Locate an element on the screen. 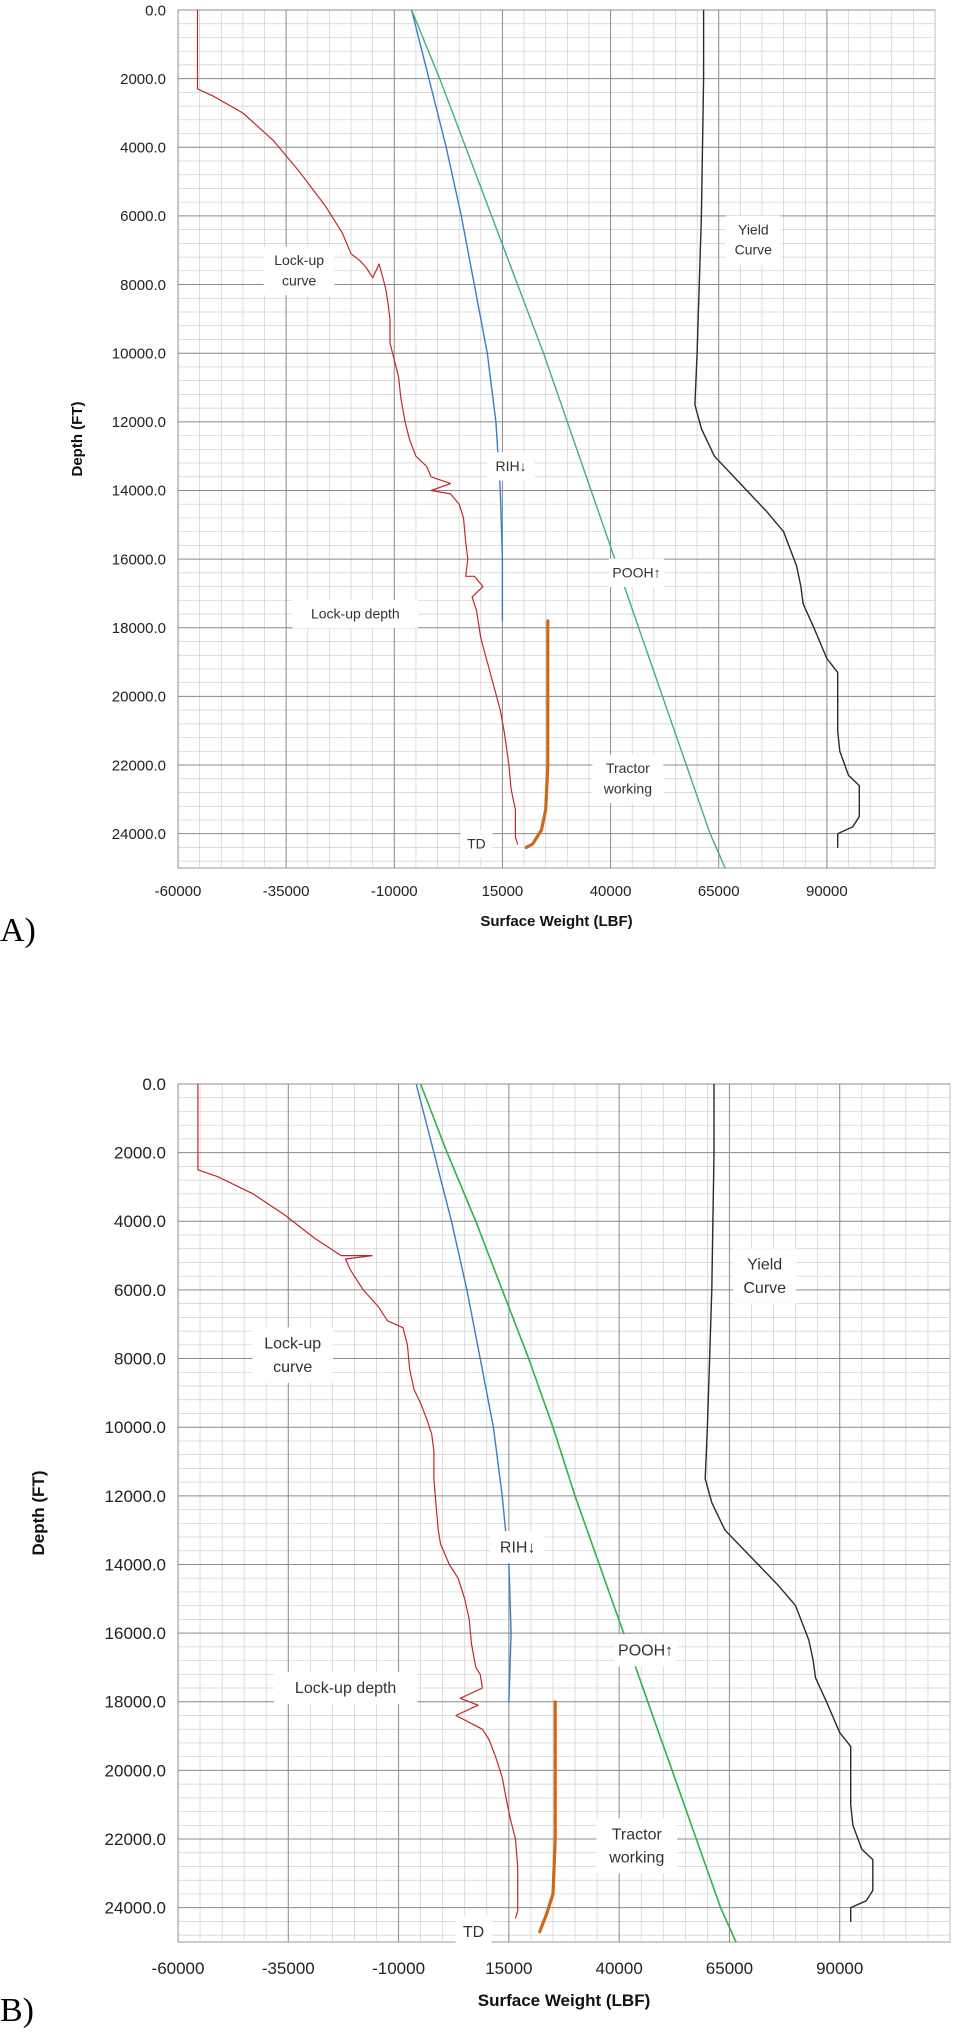 Image resolution: width=957 pixels, height=2044 pixels. annotation: RIH↓ is located at coordinates (511, 466).